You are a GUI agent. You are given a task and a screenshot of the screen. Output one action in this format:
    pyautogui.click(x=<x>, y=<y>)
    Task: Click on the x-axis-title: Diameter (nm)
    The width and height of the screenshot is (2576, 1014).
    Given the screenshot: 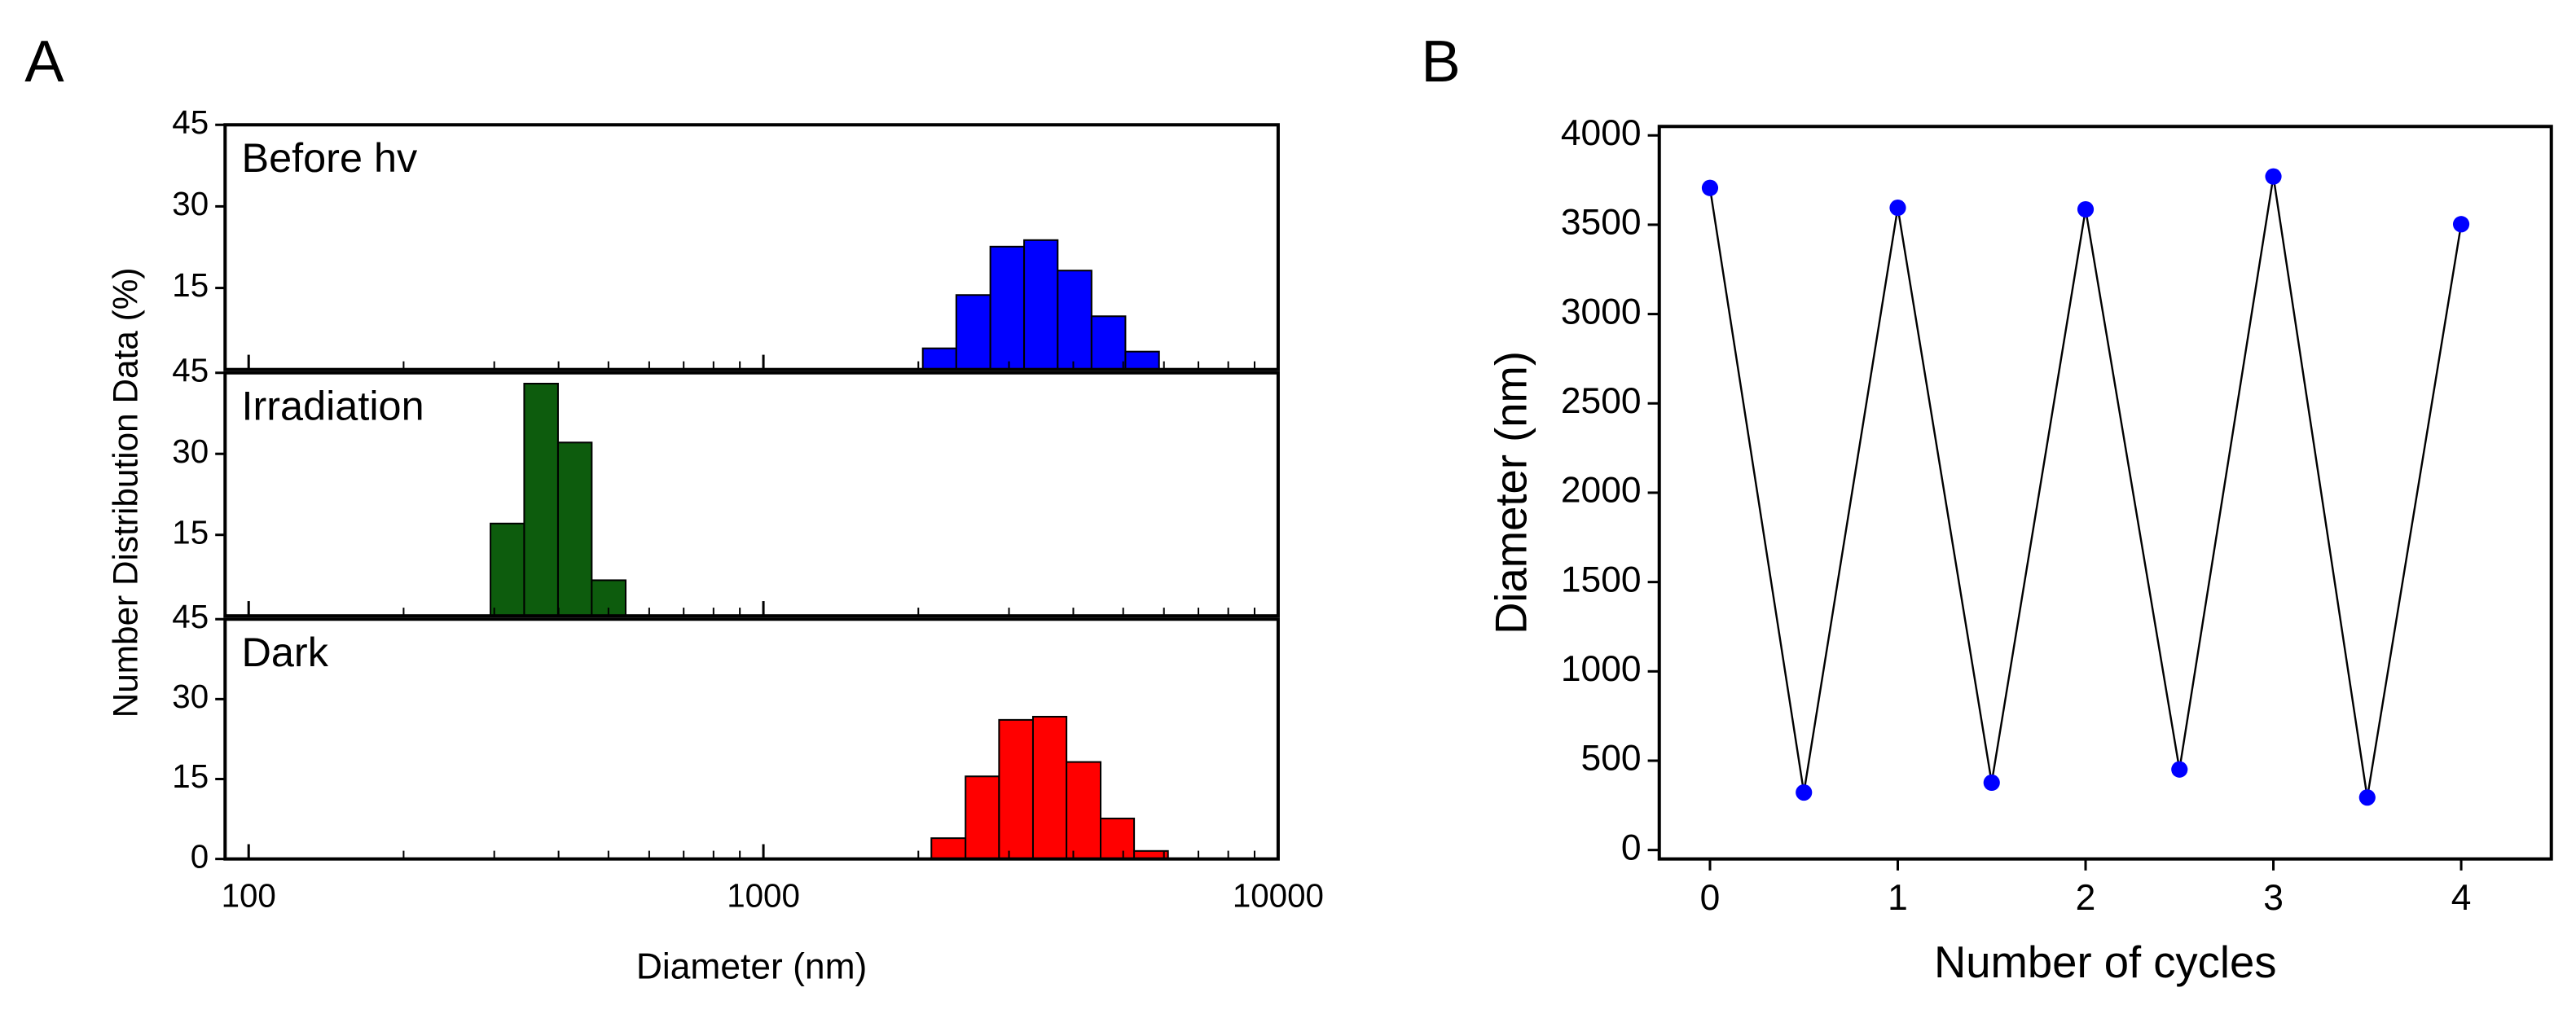 What is the action you would take?
    pyautogui.click(x=751, y=966)
    